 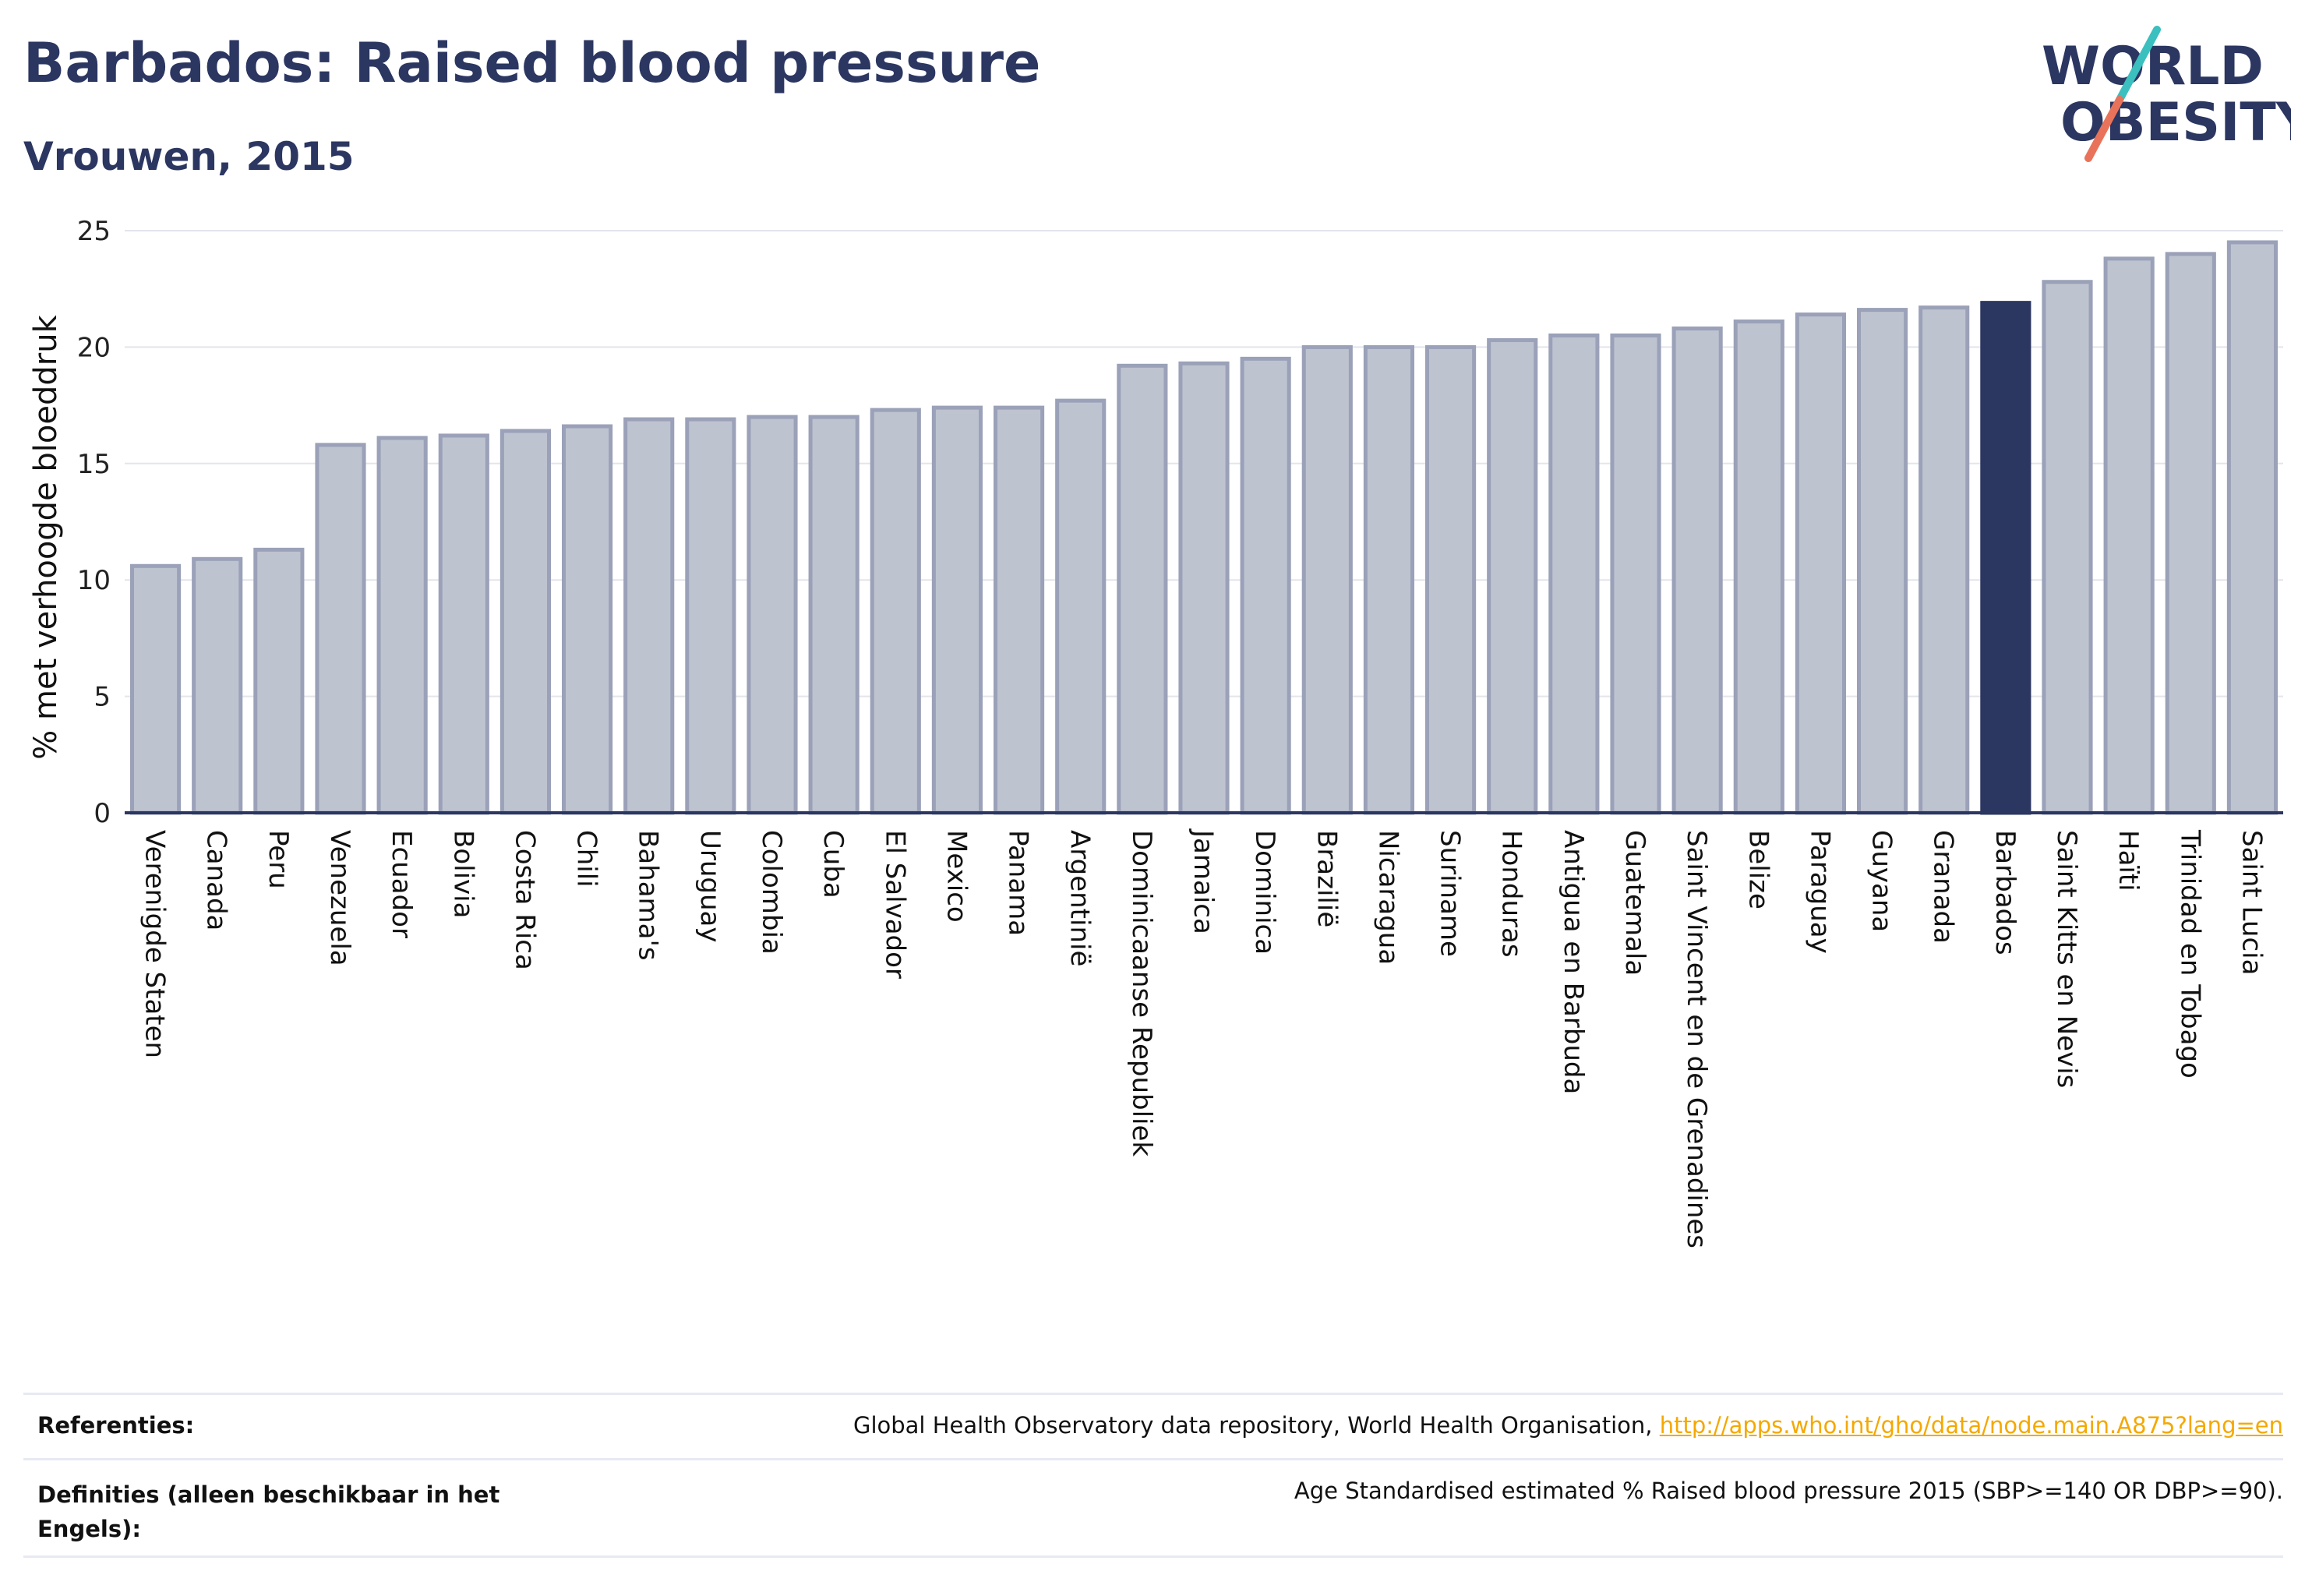 I want to click on y-tick-label: 25, so click(x=94, y=231).